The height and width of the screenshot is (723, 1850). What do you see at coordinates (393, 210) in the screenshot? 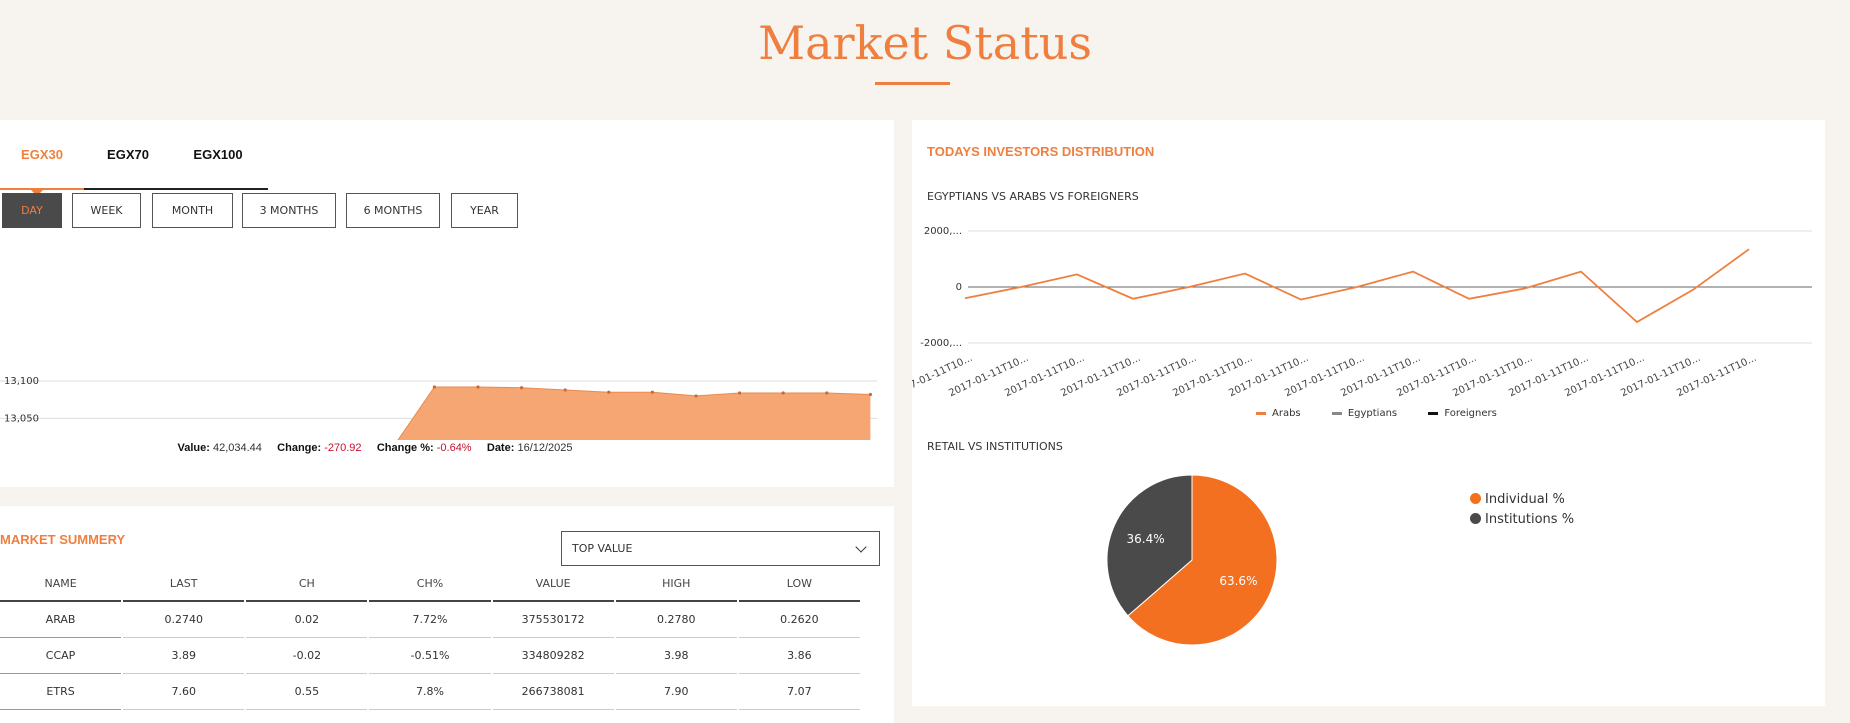
I see `range-6-months-button: 6 MONTHS` at bounding box center [393, 210].